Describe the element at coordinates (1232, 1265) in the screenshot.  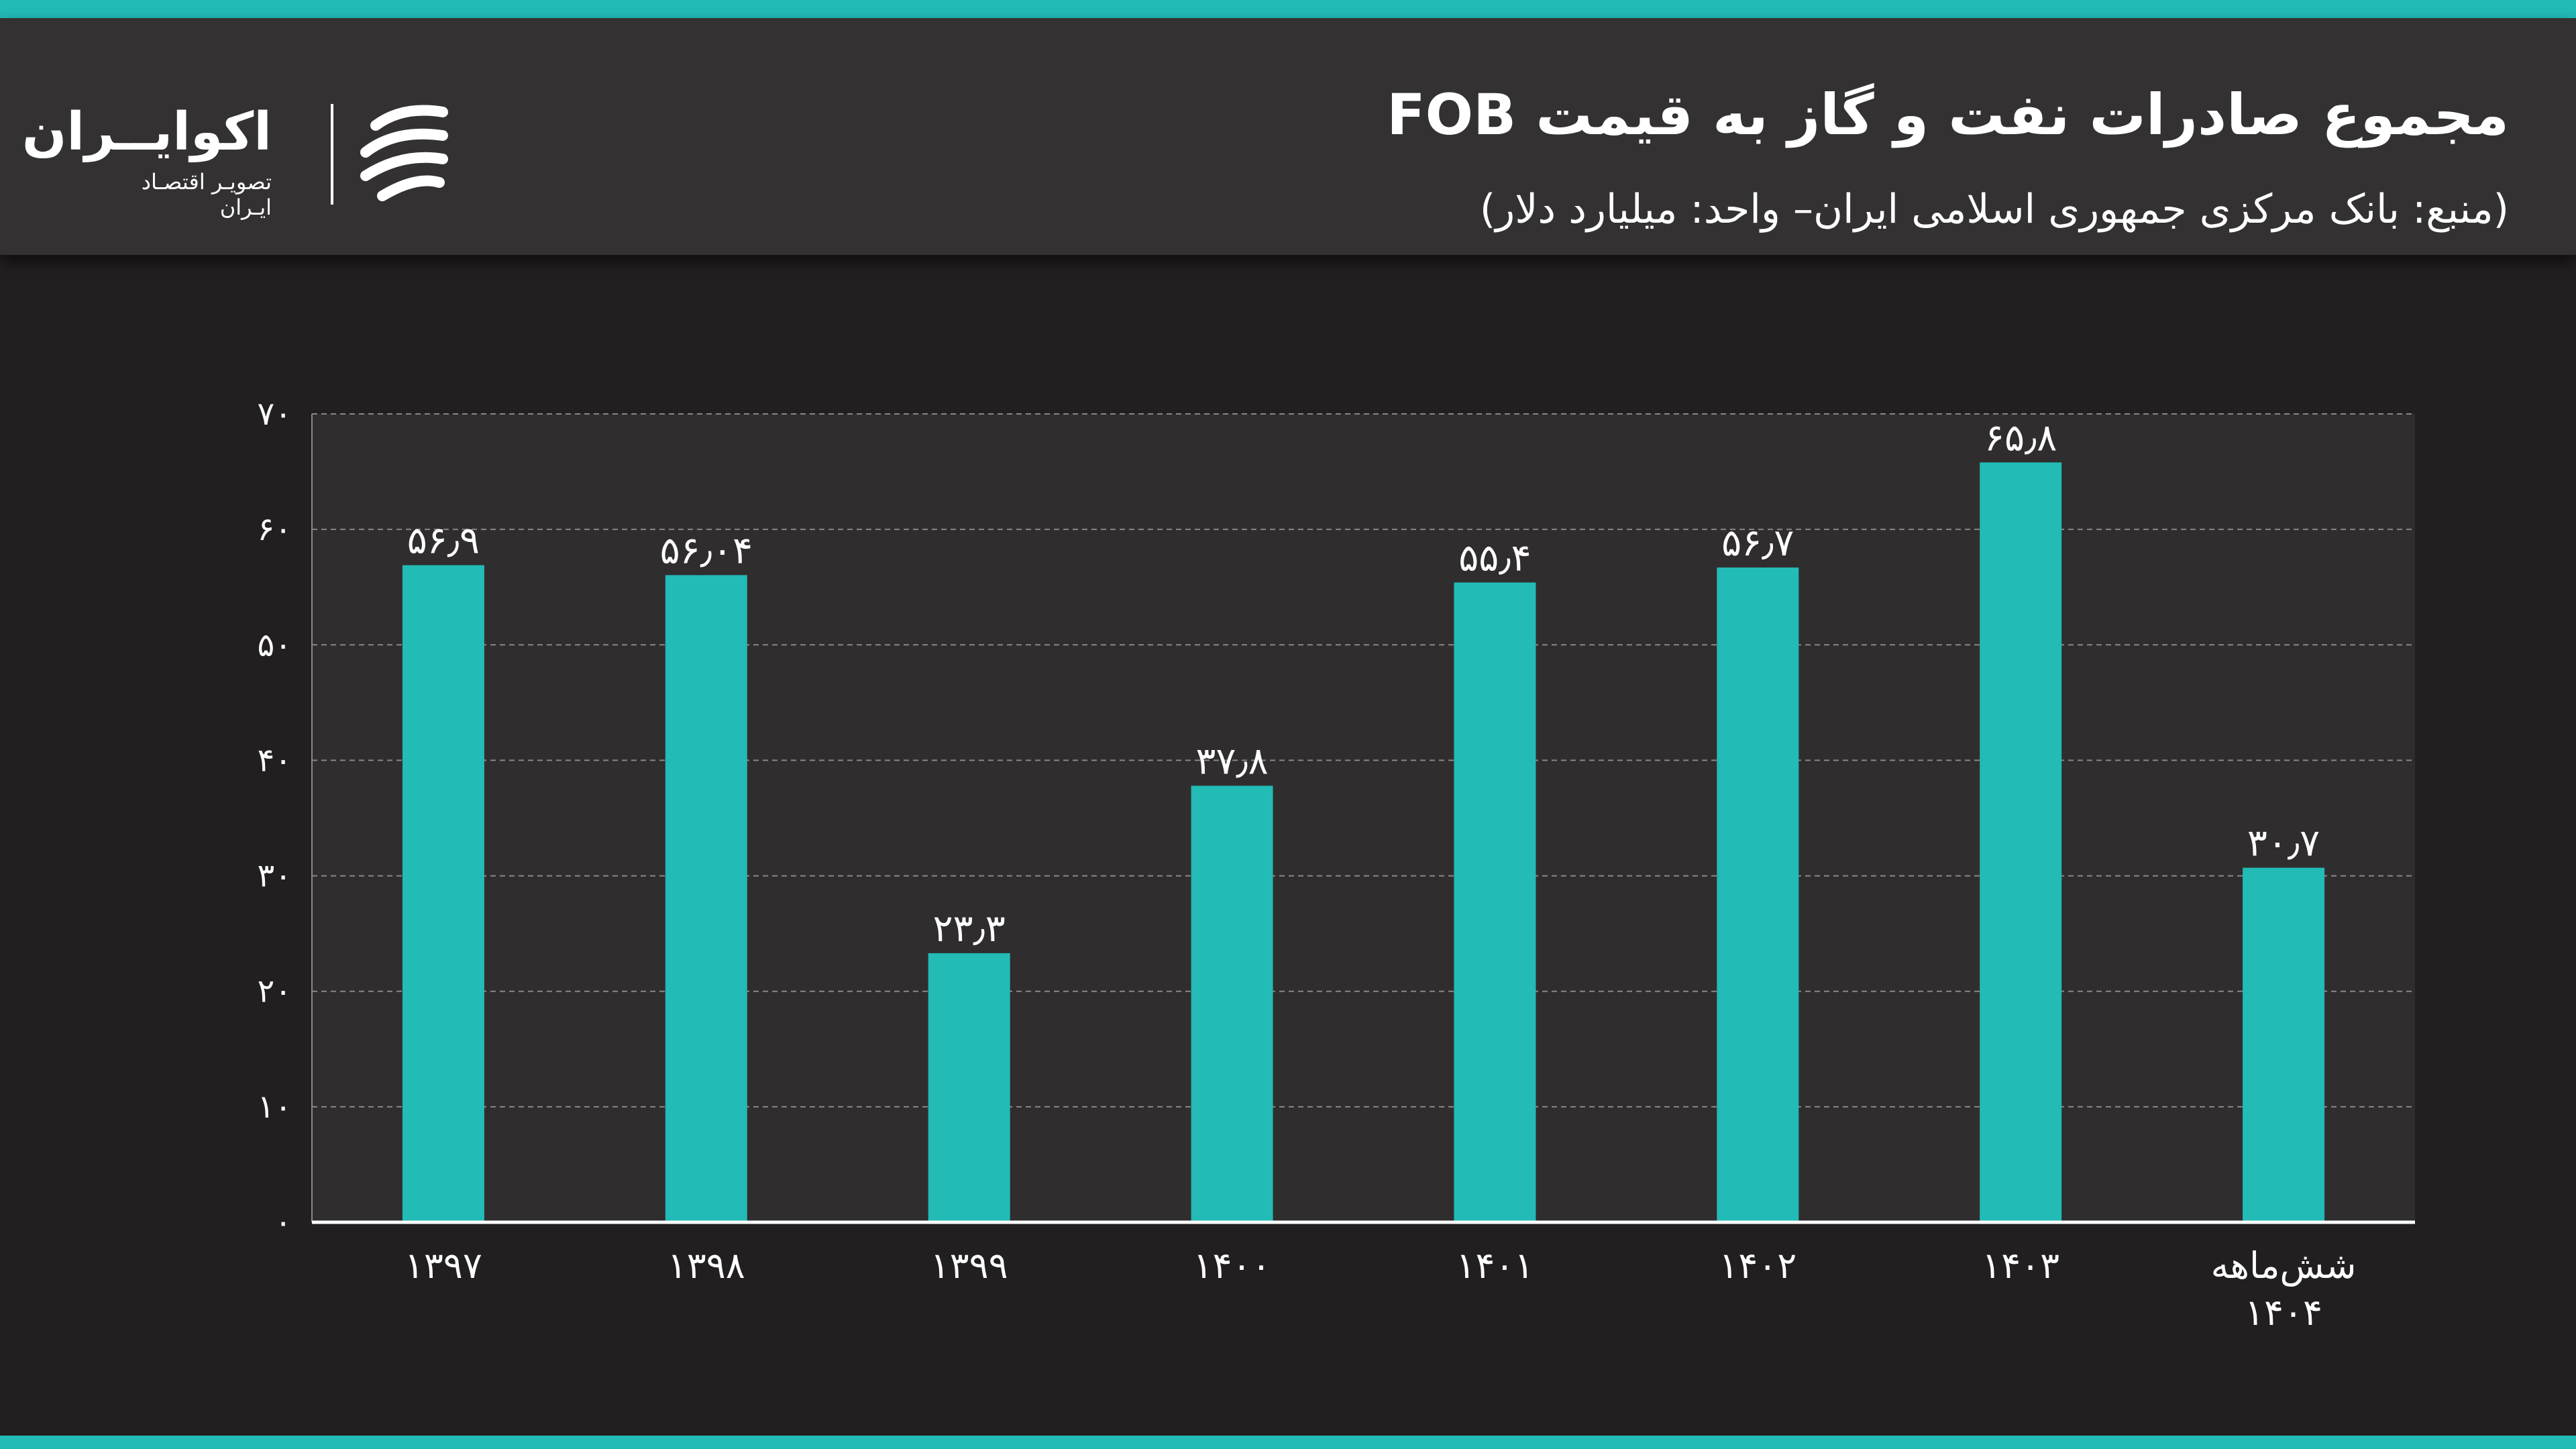
I see `x-tick-label: ۱۴۰۰` at that location.